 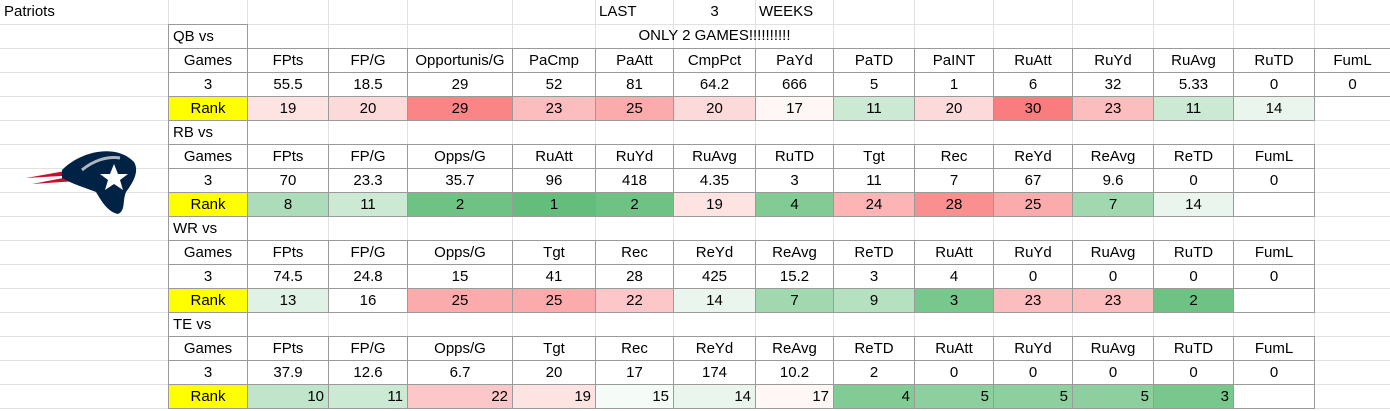 I want to click on stat-value: 12.6, so click(x=368, y=372).